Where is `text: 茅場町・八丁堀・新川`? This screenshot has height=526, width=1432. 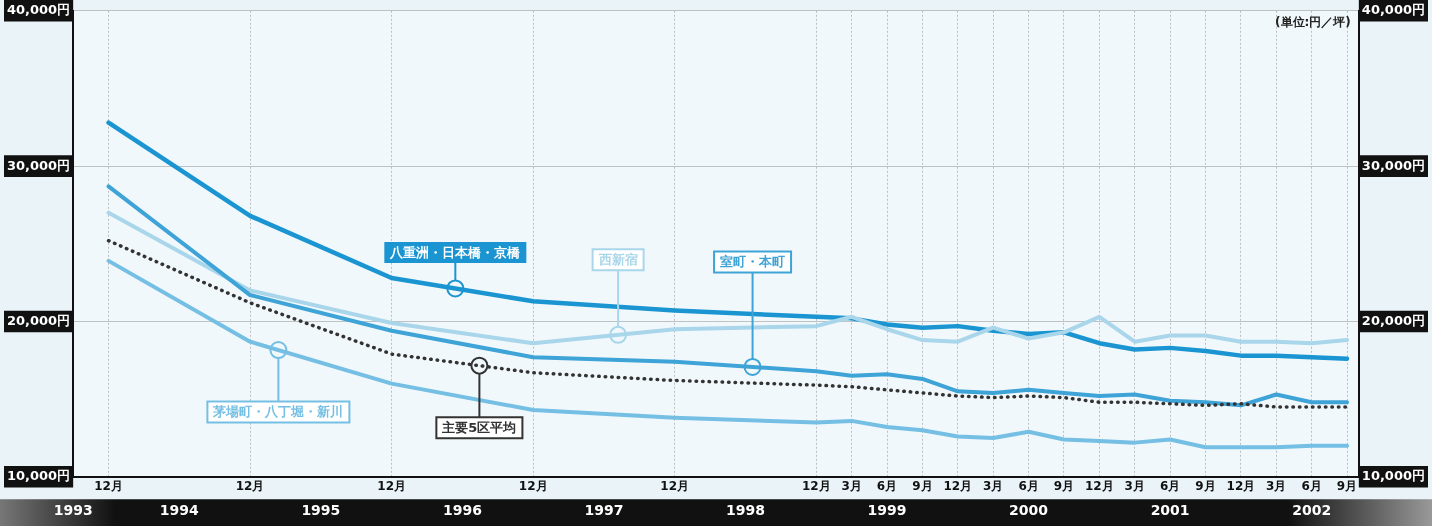 text: 茅場町・八丁堀・新川 is located at coordinates (278, 412).